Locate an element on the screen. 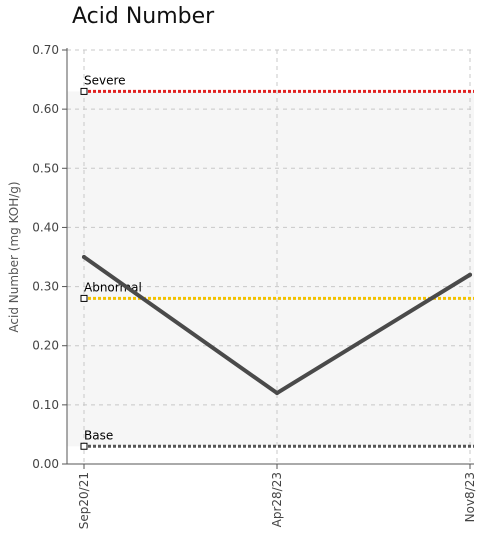 This screenshot has height=543, width=480. reference-marker-severe is located at coordinates (84, 91).